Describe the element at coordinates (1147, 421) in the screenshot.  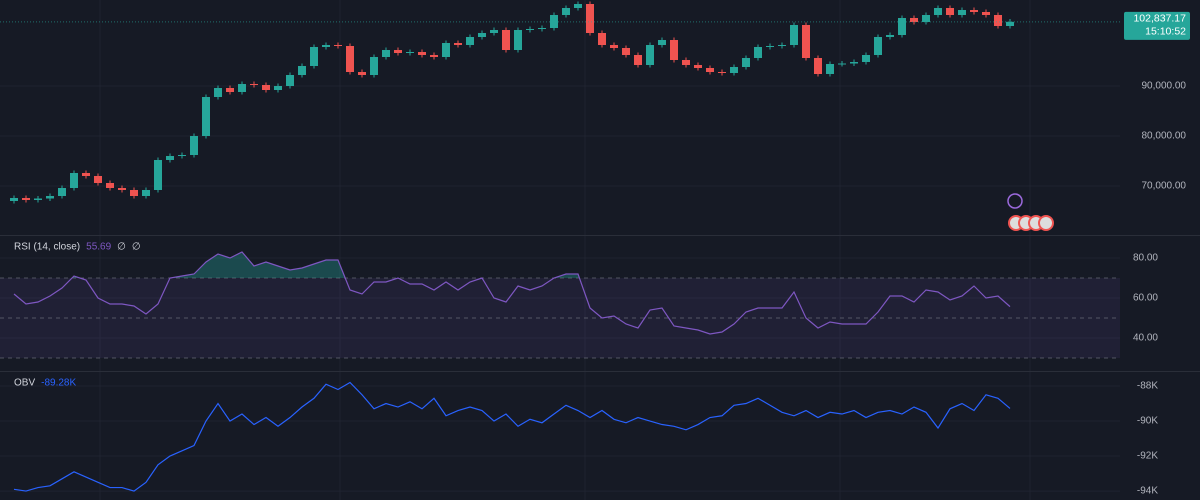
I see `y-tick-label: -90K` at that location.